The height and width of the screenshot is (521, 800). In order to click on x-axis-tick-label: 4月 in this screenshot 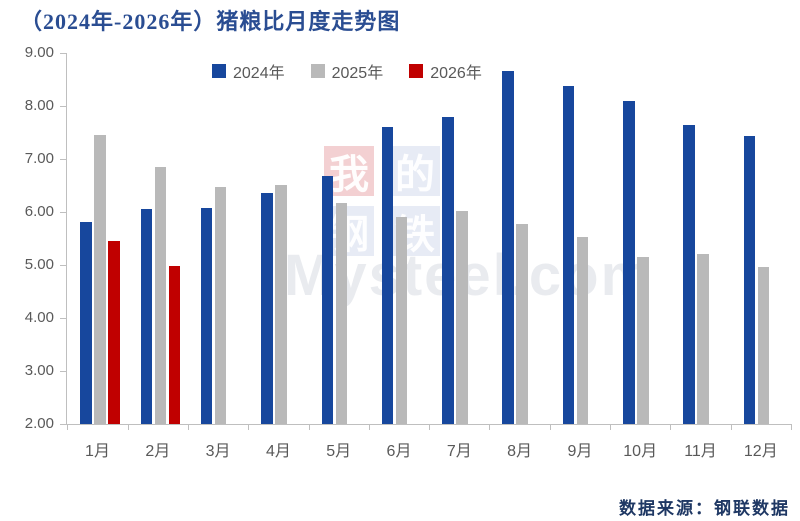, I will do `click(278, 451)`.